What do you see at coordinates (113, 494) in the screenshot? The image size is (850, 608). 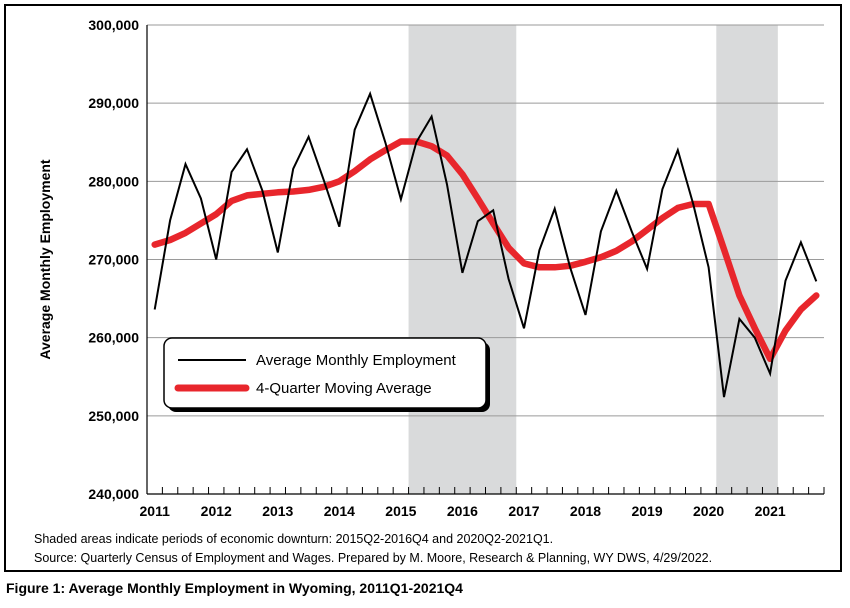 I see `y-tick-label: 240,000` at bounding box center [113, 494].